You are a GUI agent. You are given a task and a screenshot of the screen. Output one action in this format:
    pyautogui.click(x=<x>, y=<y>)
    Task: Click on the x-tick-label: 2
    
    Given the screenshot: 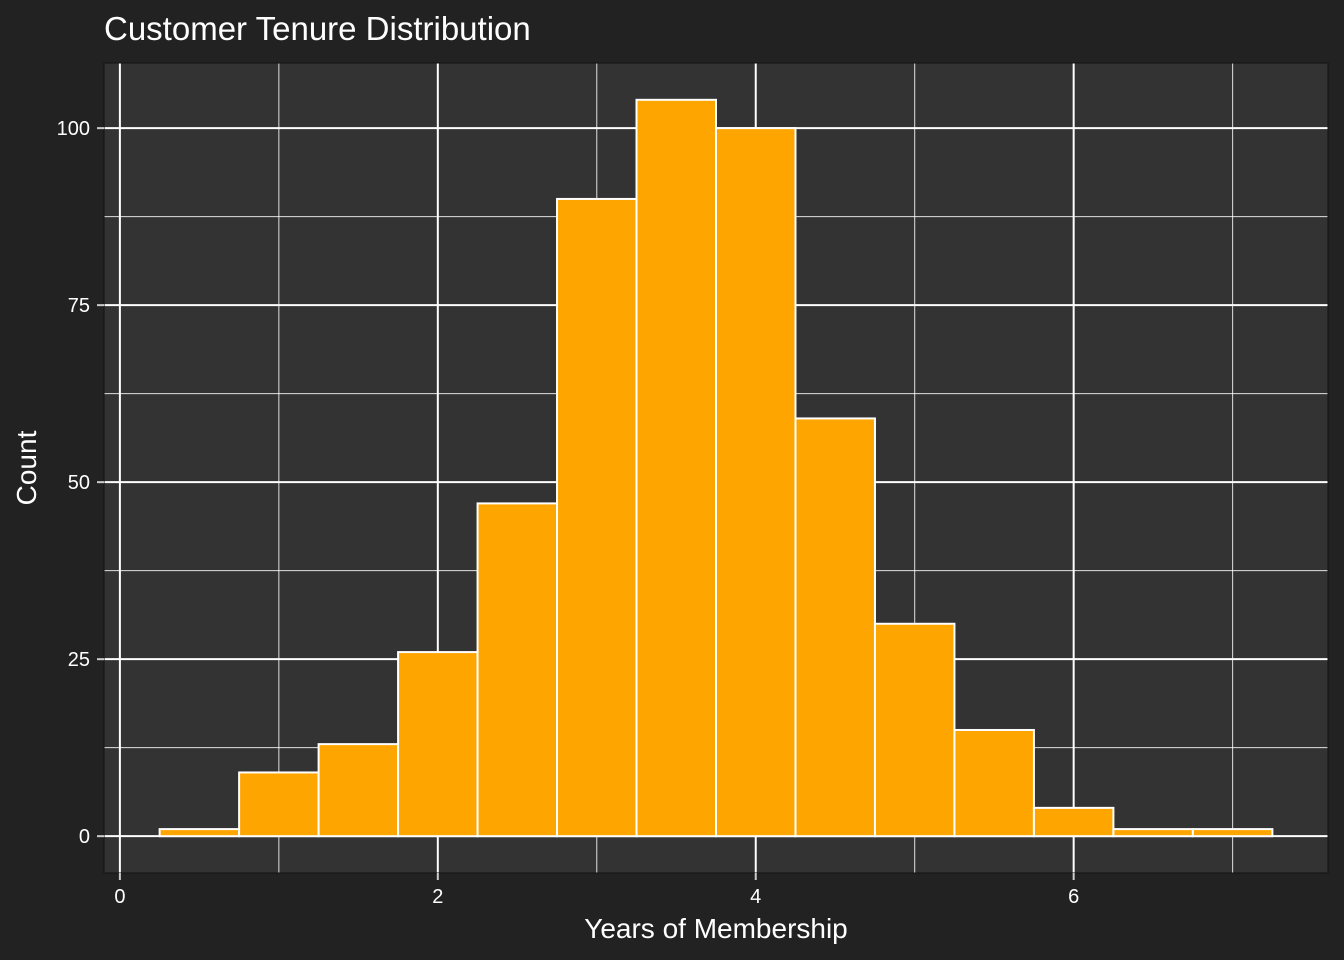 What is the action you would take?
    pyautogui.click(x=437, y=897)
    